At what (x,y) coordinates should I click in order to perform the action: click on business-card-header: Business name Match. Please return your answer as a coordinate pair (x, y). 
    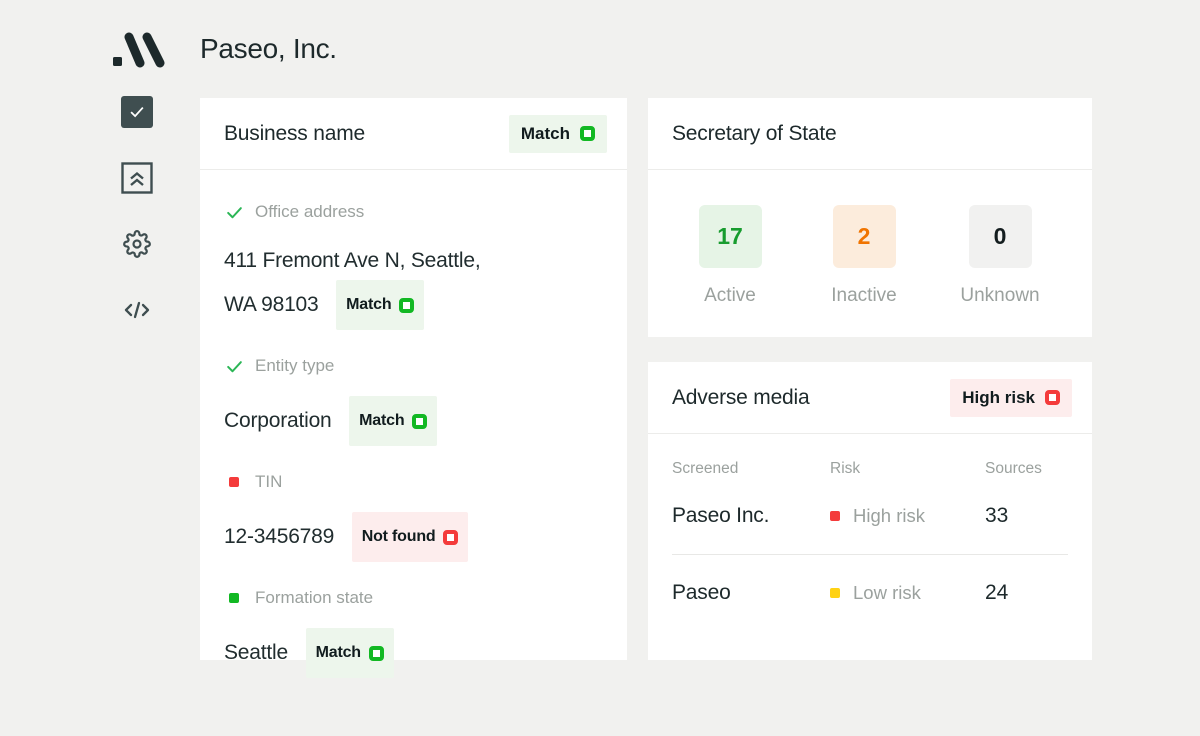
    Looking at the image, I should click on (413, 134).